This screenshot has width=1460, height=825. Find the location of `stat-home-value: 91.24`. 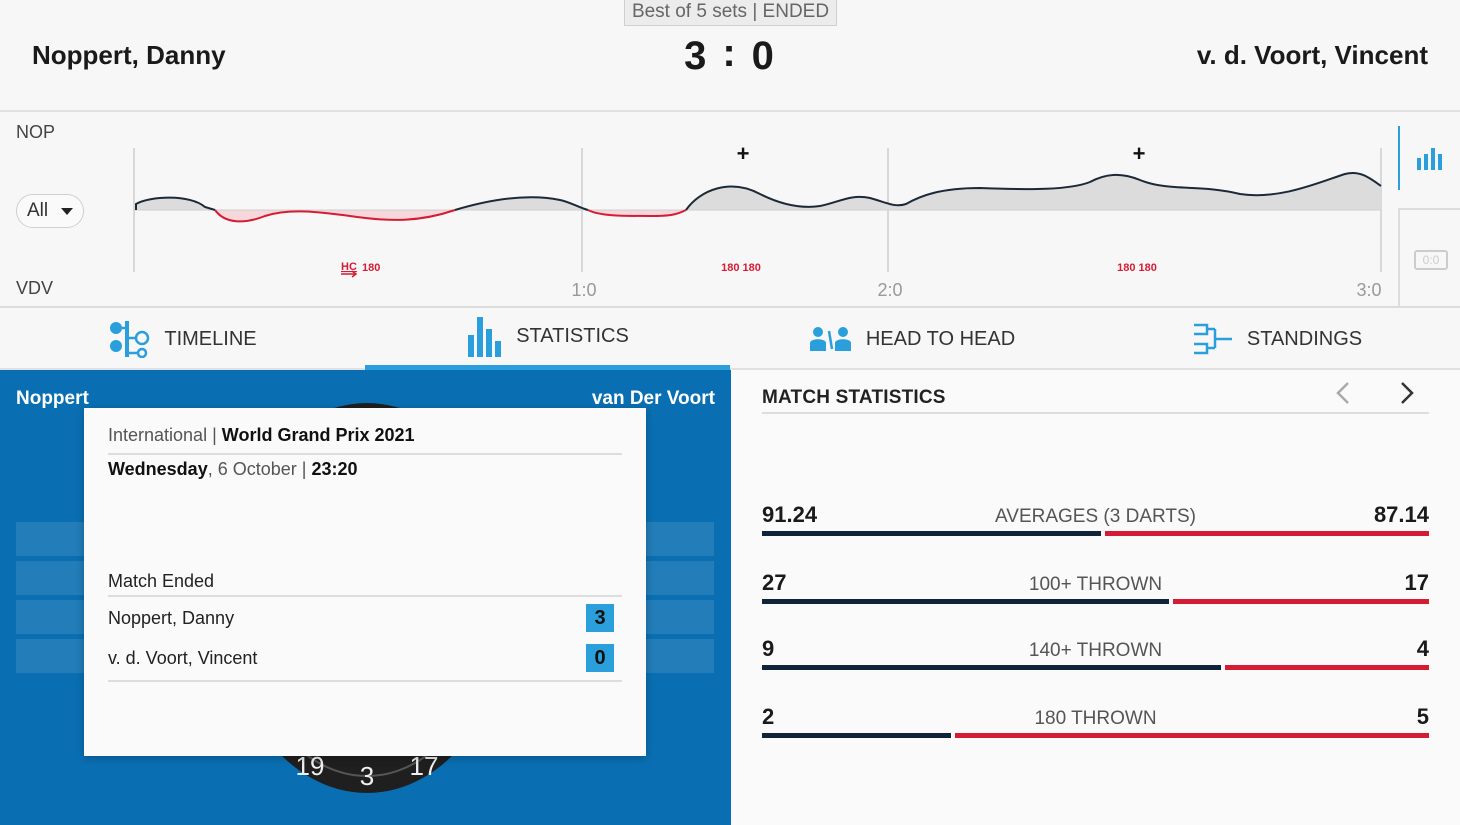

stat-home-value: 91.24 is located at coordinates (790, 514).